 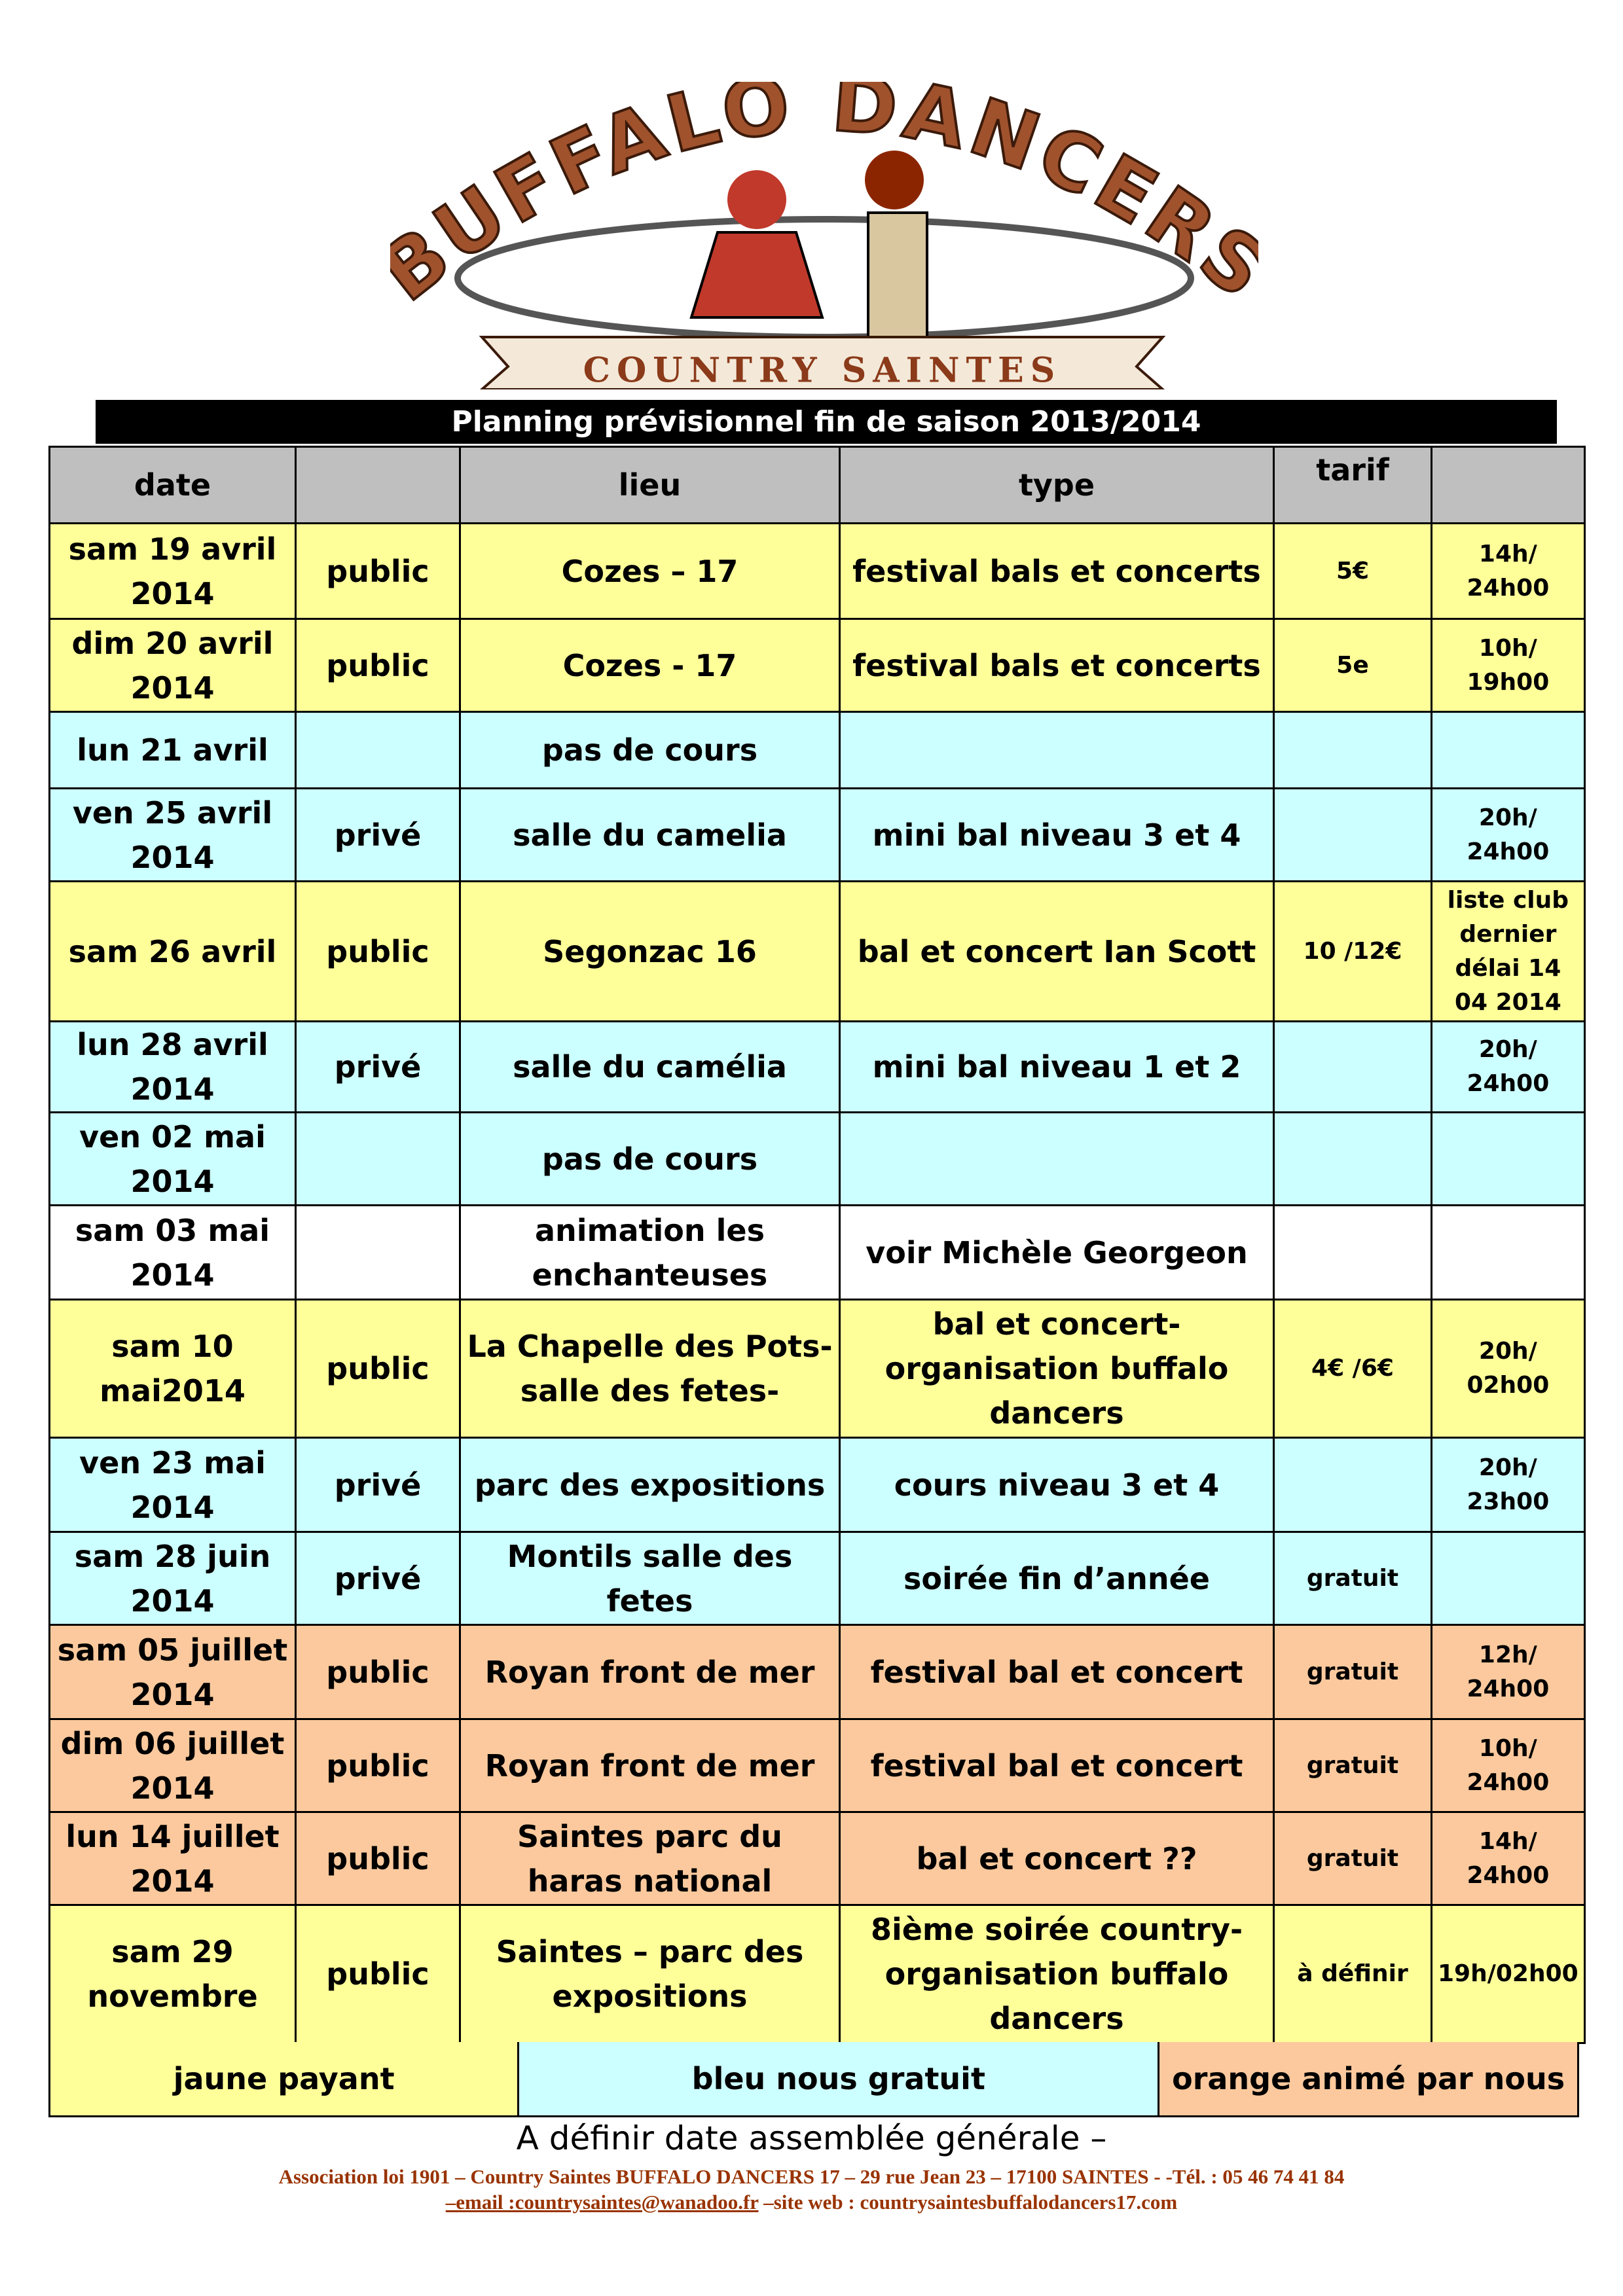 What do you see at coordinates (172, 485) in the screenshot?
I see `header-cell: date` at bounding box center [172, 485].